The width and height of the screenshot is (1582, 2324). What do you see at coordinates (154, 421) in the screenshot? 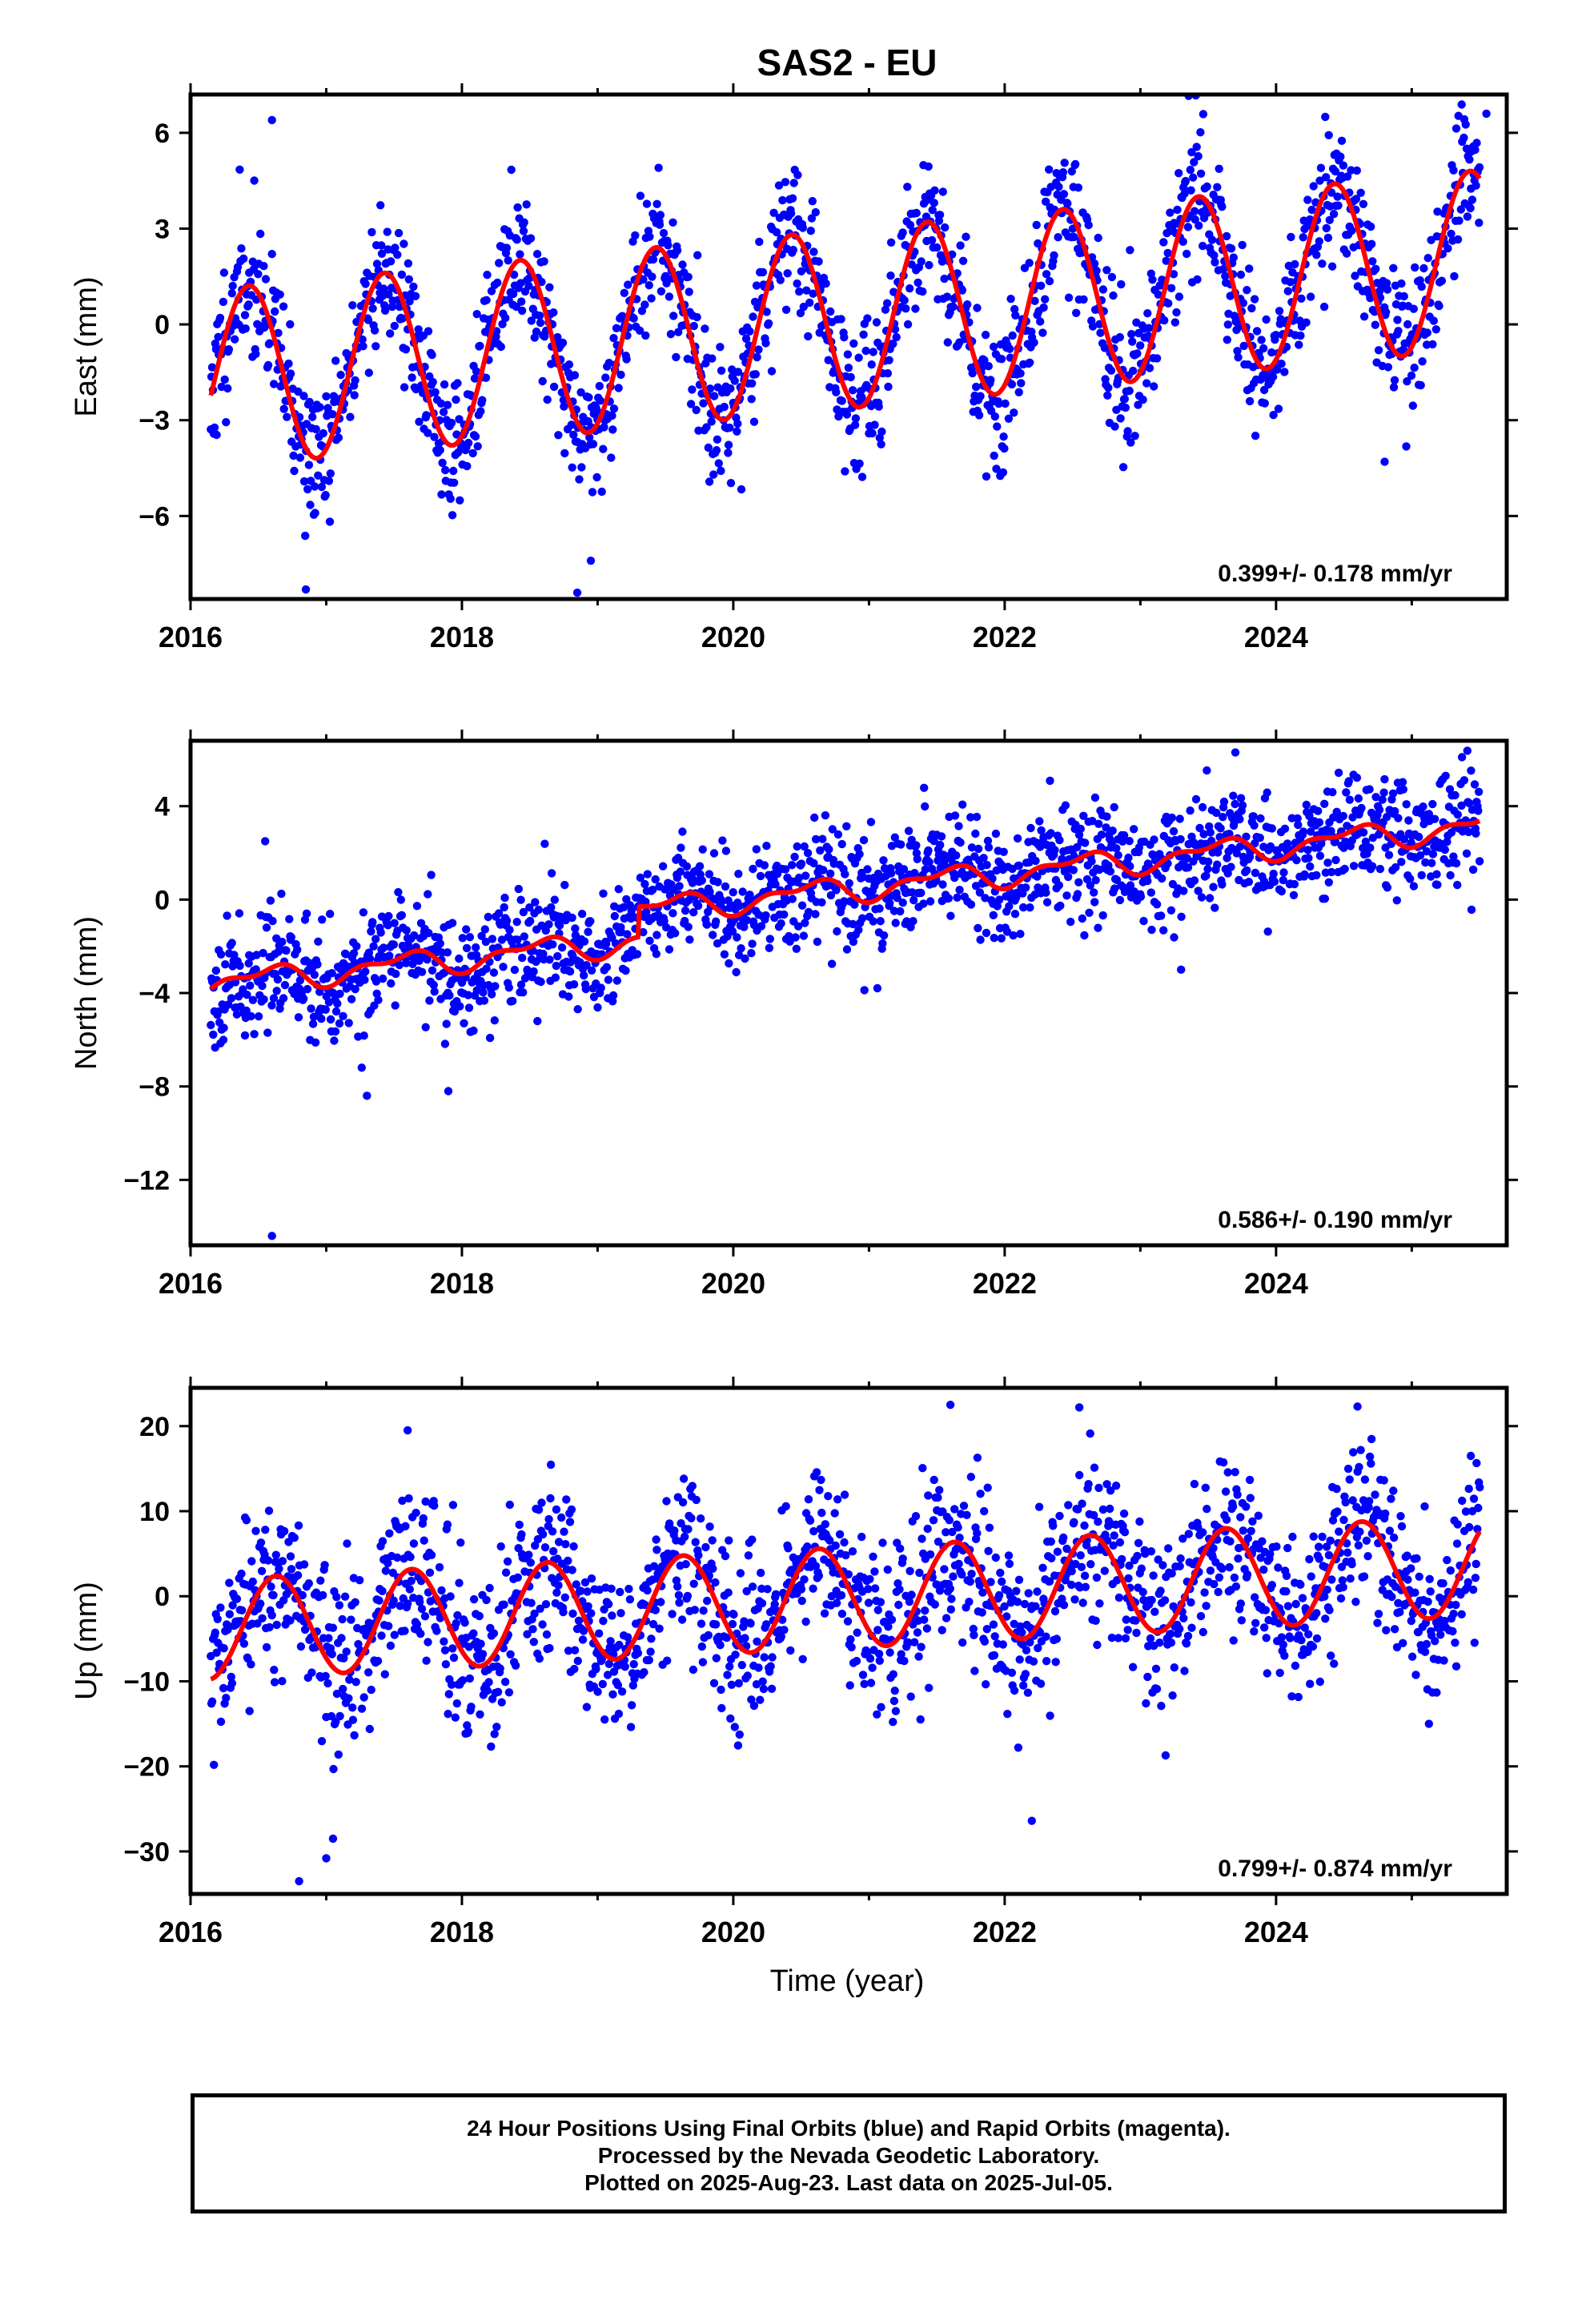
I see `y-tick-label: −3` at bounding box center [154, 421].